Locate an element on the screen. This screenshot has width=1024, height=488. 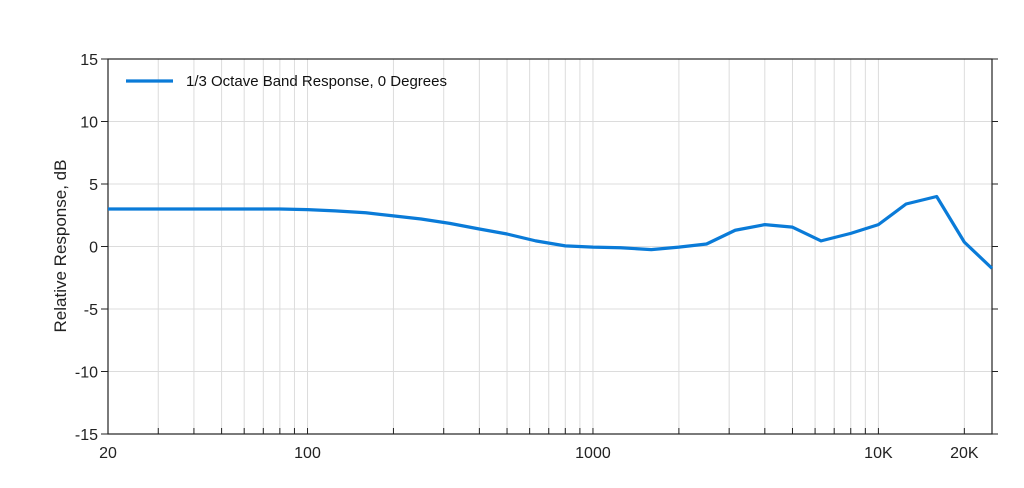
x-tick-label: 1000 is located at coordinates (593, 453).